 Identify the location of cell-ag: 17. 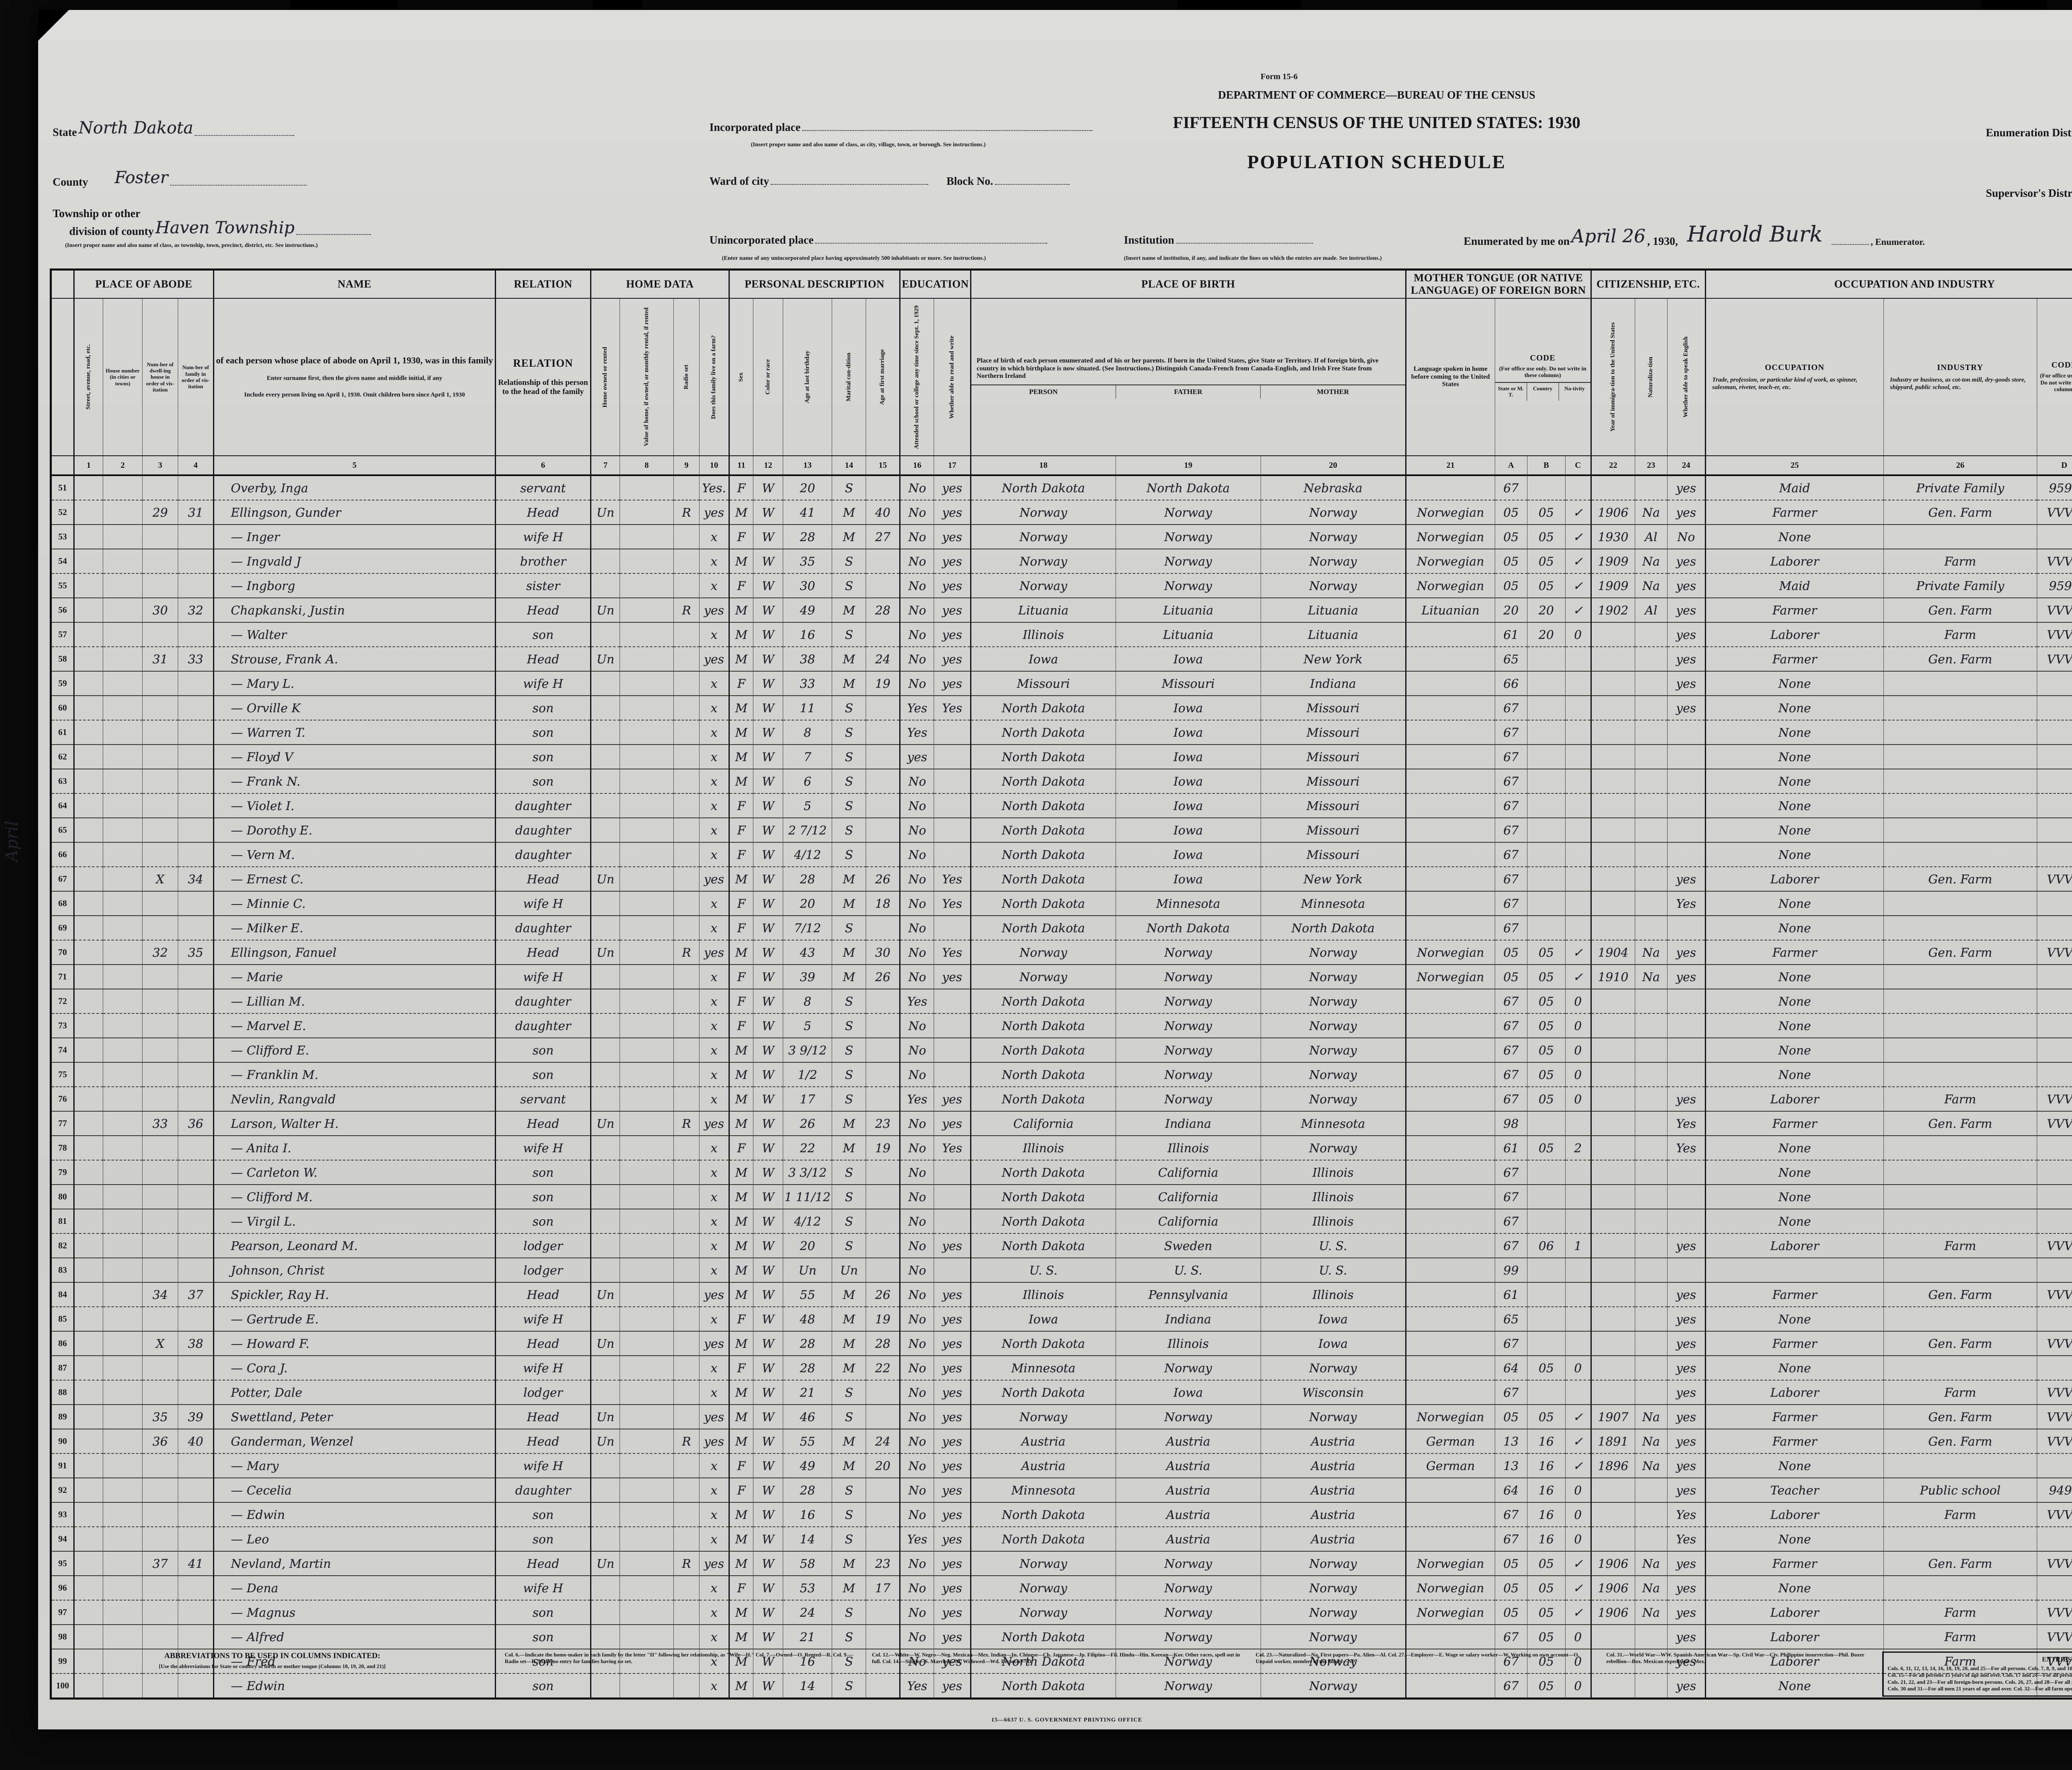
(807, 1099).